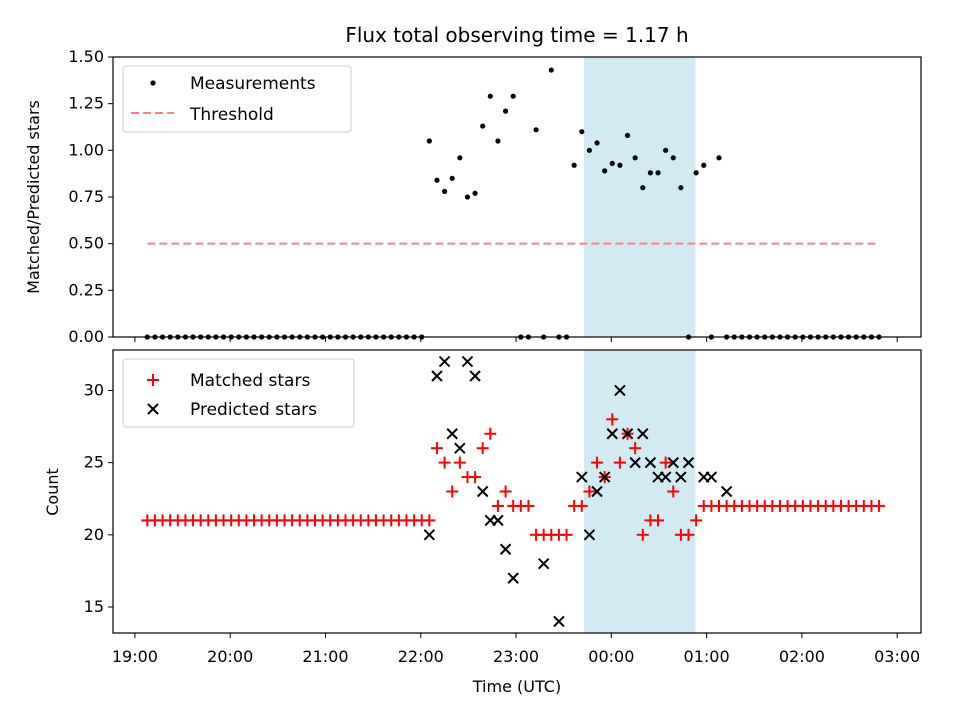 Image resolution: width=960 pixels, height=720 pixels. I want to click on y-tick-label: 1.00, so click(86, 149).